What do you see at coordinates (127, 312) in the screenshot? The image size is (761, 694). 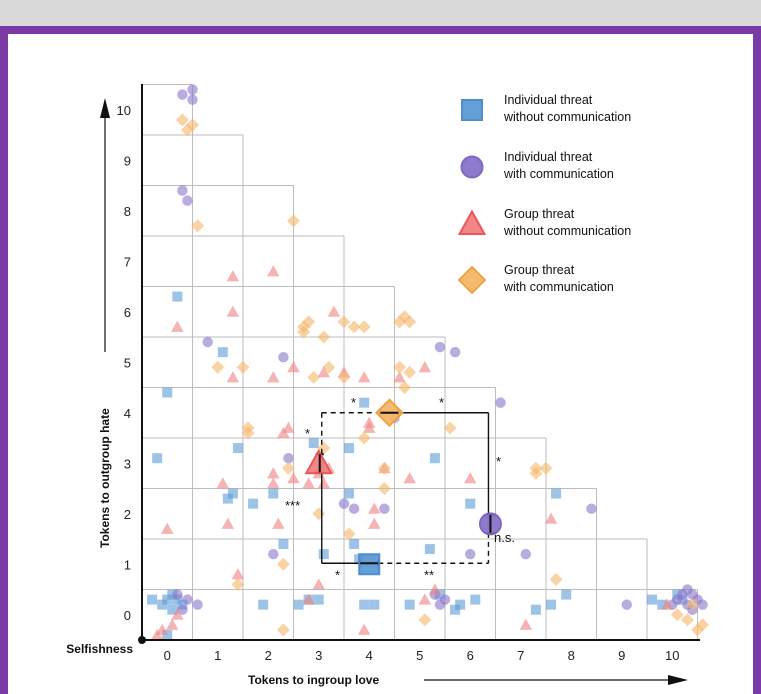 I see `y-tick-label: 6` at bounding box center [127, 312].